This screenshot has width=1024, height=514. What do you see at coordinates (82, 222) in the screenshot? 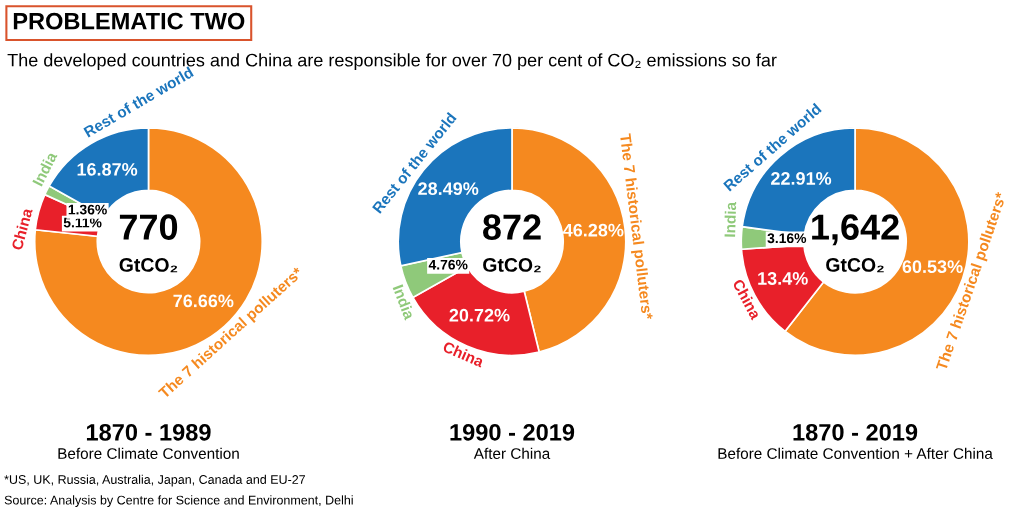
I see `data-label: 5.11%` at bounding box center [82, 222].